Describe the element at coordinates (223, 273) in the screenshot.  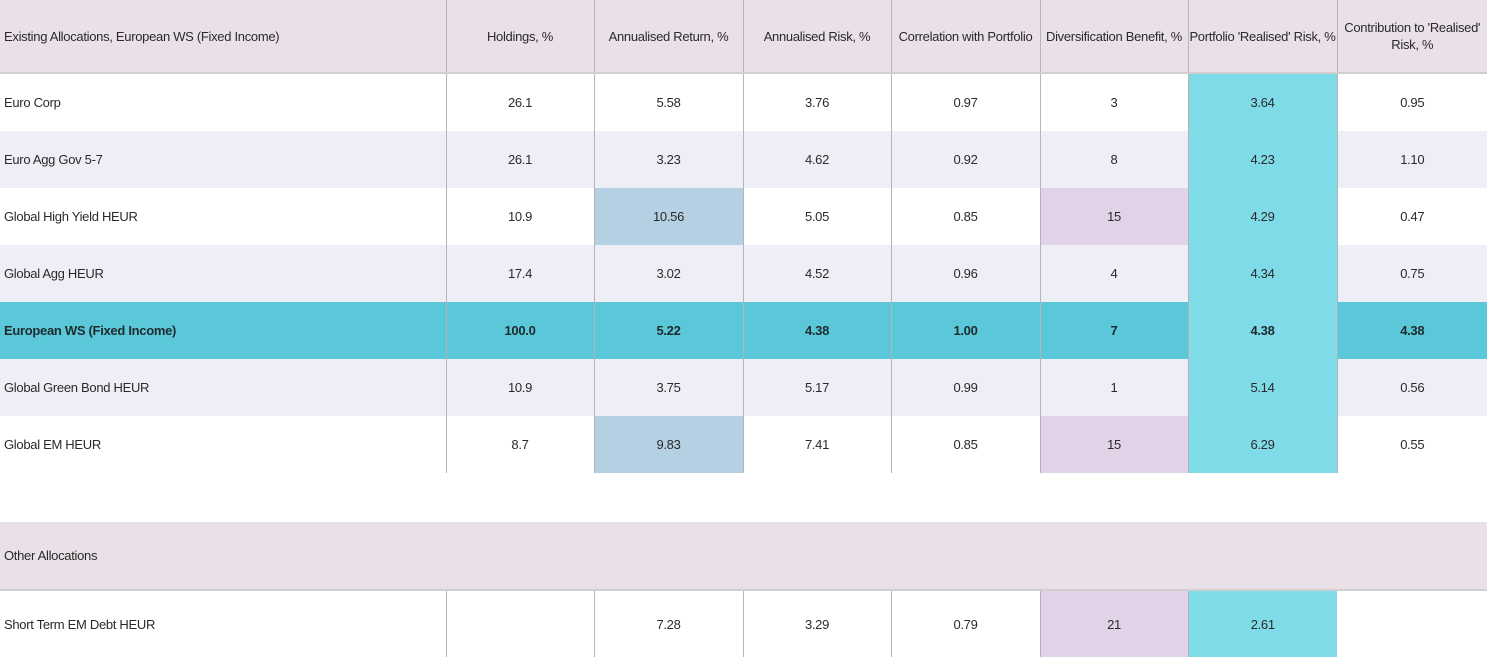
I see `row-name: Global Agg HEUR` at that location.